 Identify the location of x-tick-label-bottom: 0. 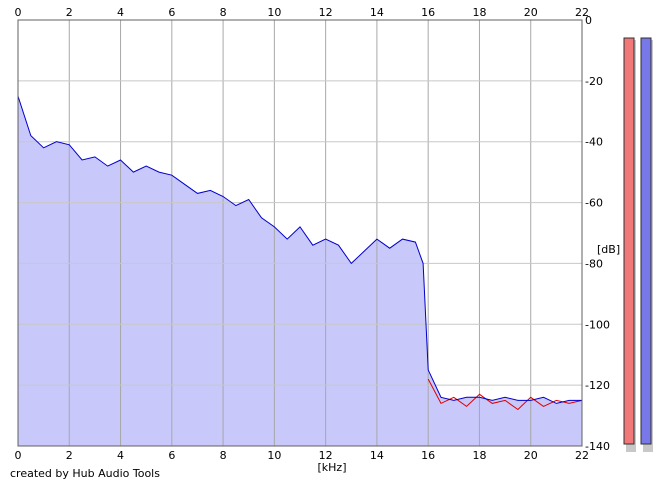
(18, 455).